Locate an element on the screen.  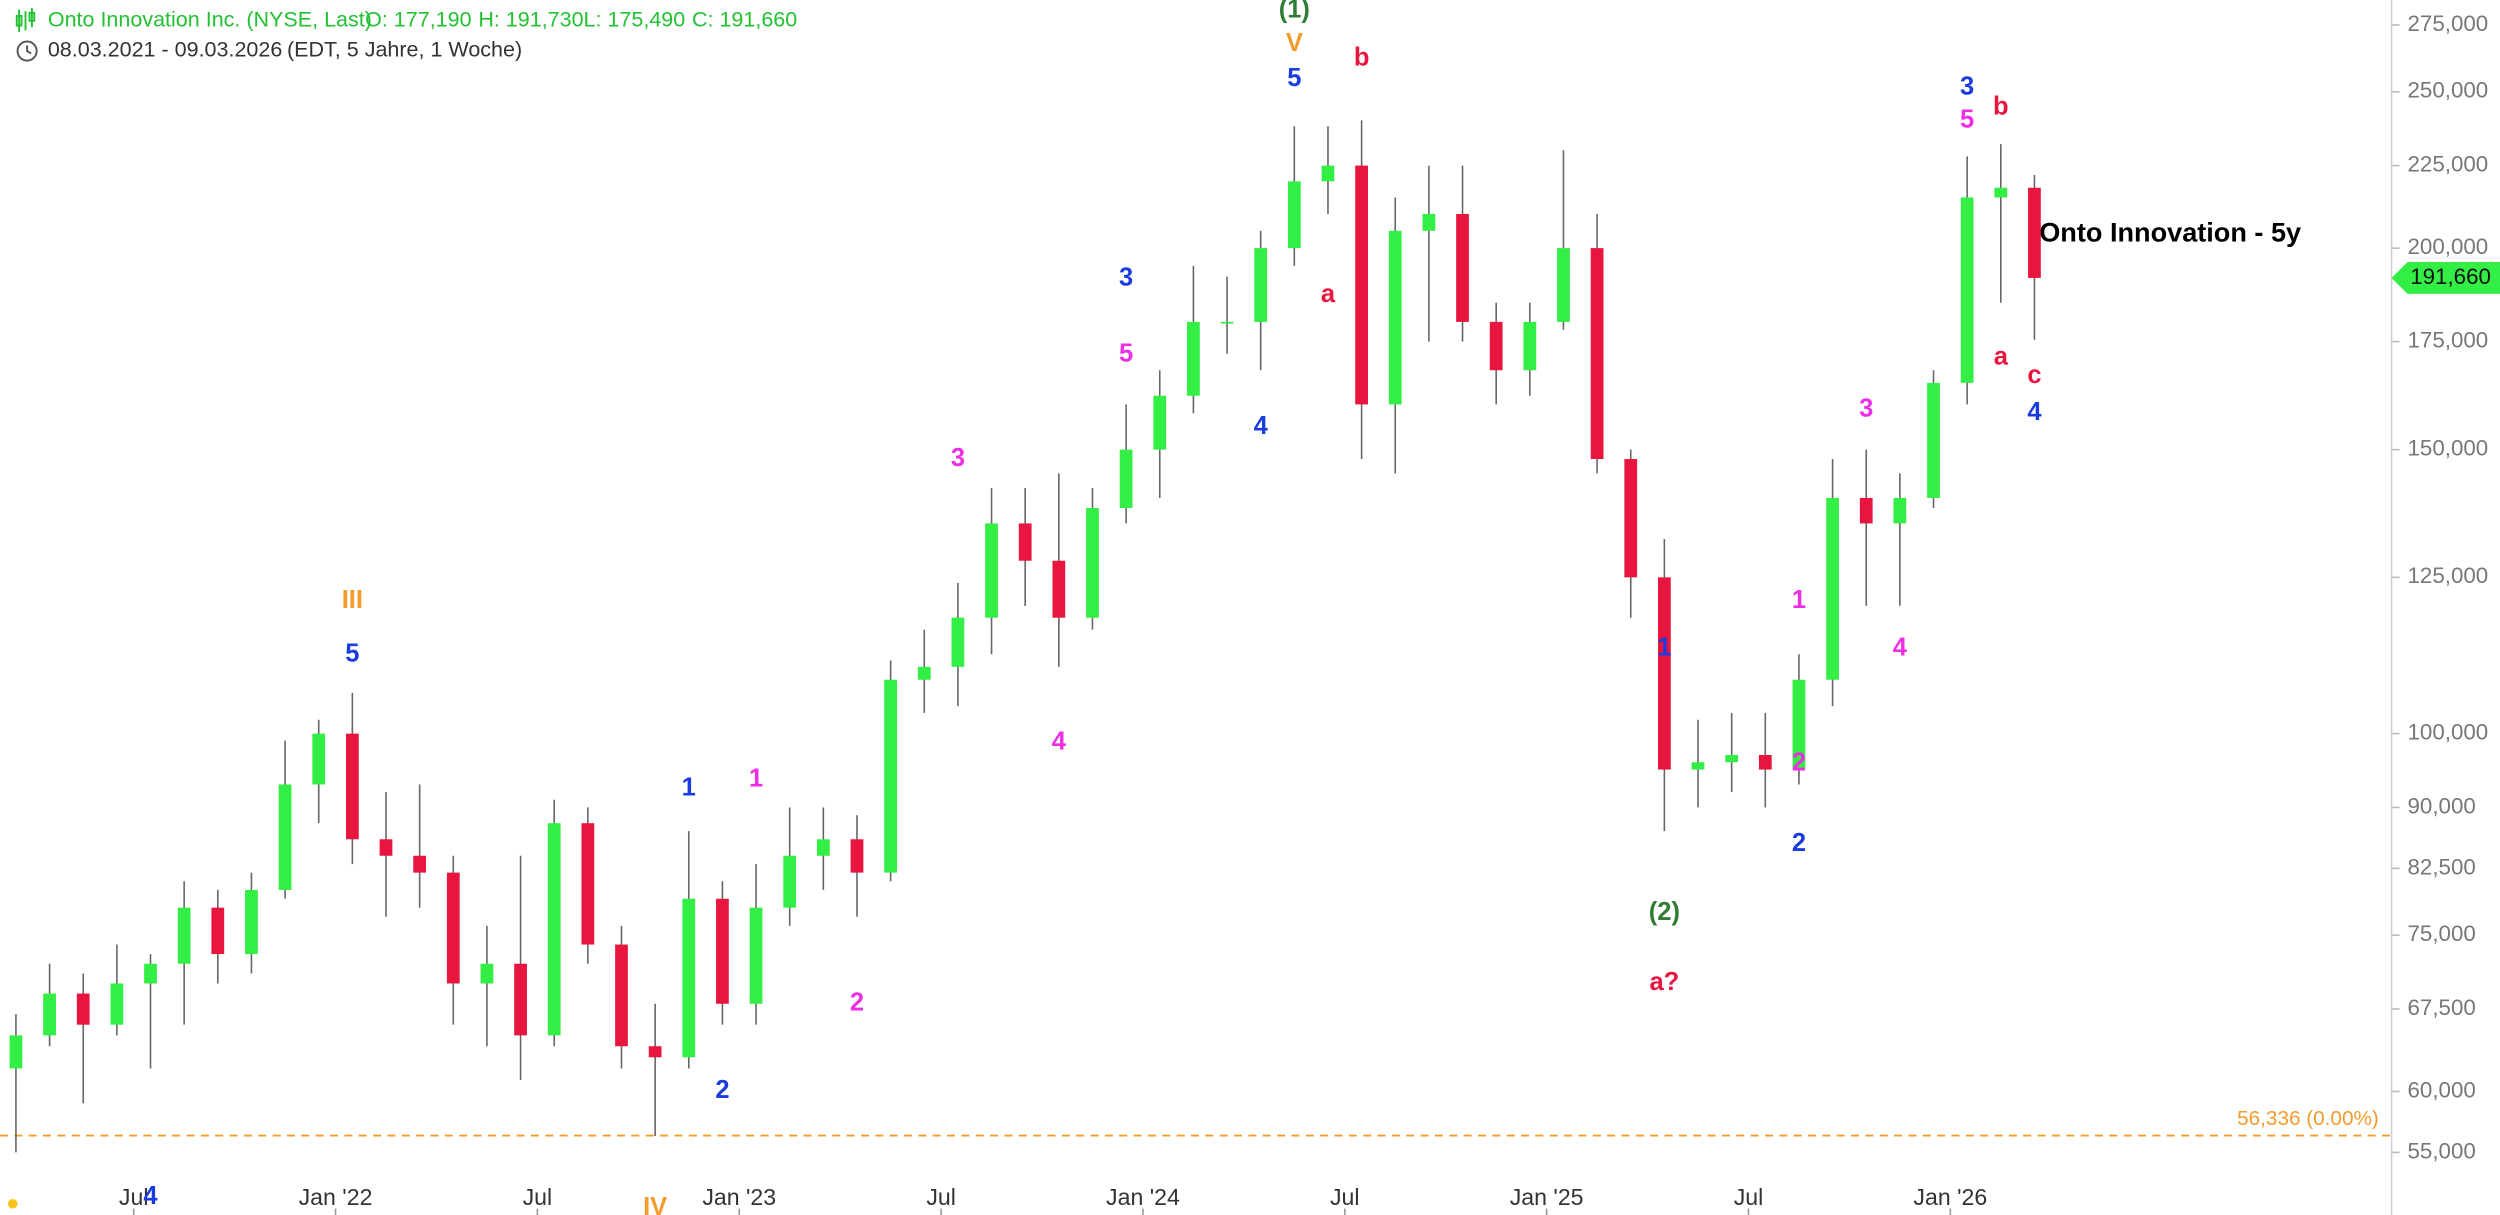
last-price-badge is located at coordinates (2445, 278).